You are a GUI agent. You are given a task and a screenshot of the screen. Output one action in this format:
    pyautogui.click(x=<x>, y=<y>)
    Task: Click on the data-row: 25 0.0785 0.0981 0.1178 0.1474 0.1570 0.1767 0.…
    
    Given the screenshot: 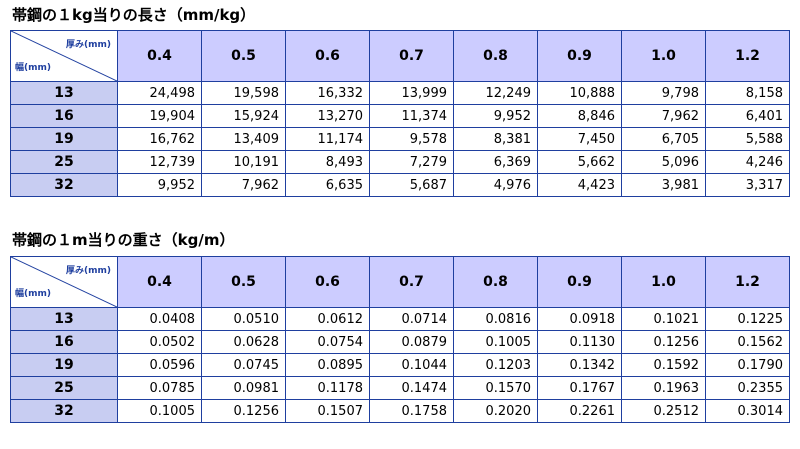 What is the action you would take?
    pyautogui.click(x=400, y=388)
    